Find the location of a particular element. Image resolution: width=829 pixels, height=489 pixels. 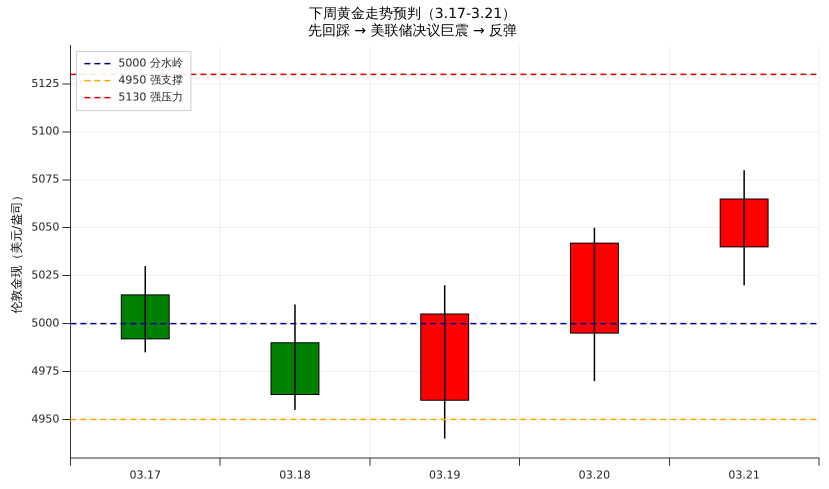

legend-label: 5130 强压力 is located at coordinates (150, 97).